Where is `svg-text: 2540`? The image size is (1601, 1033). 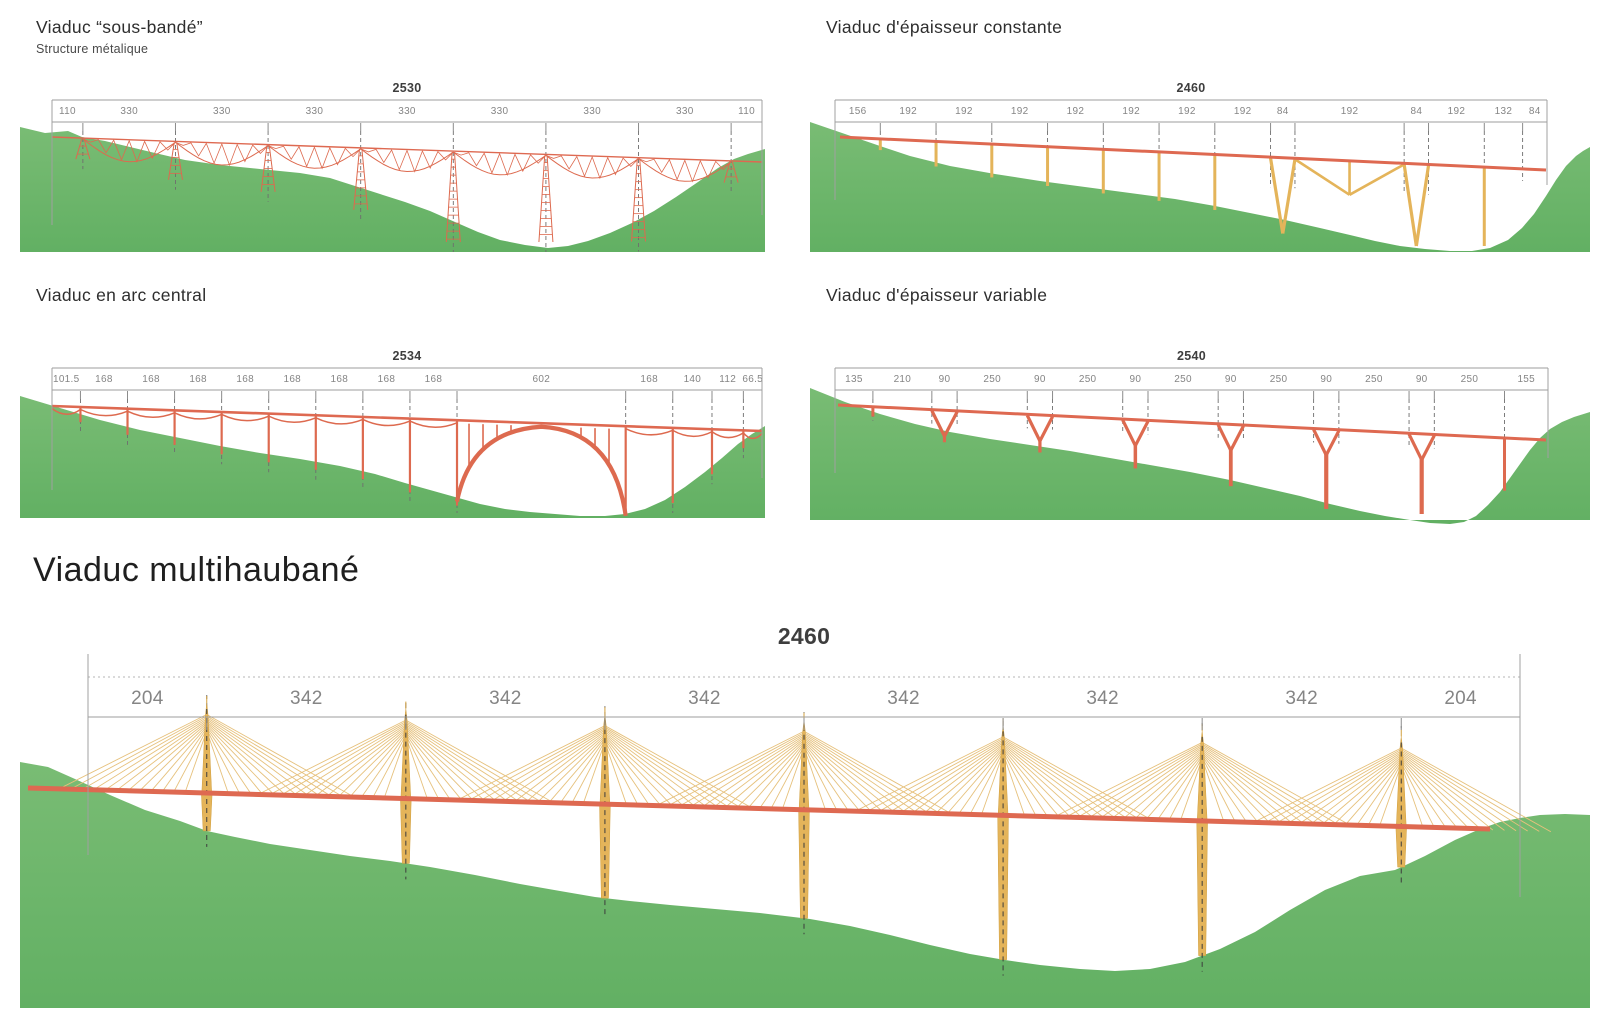
svg-text: 2540 is located at coordinates (1191, 356).